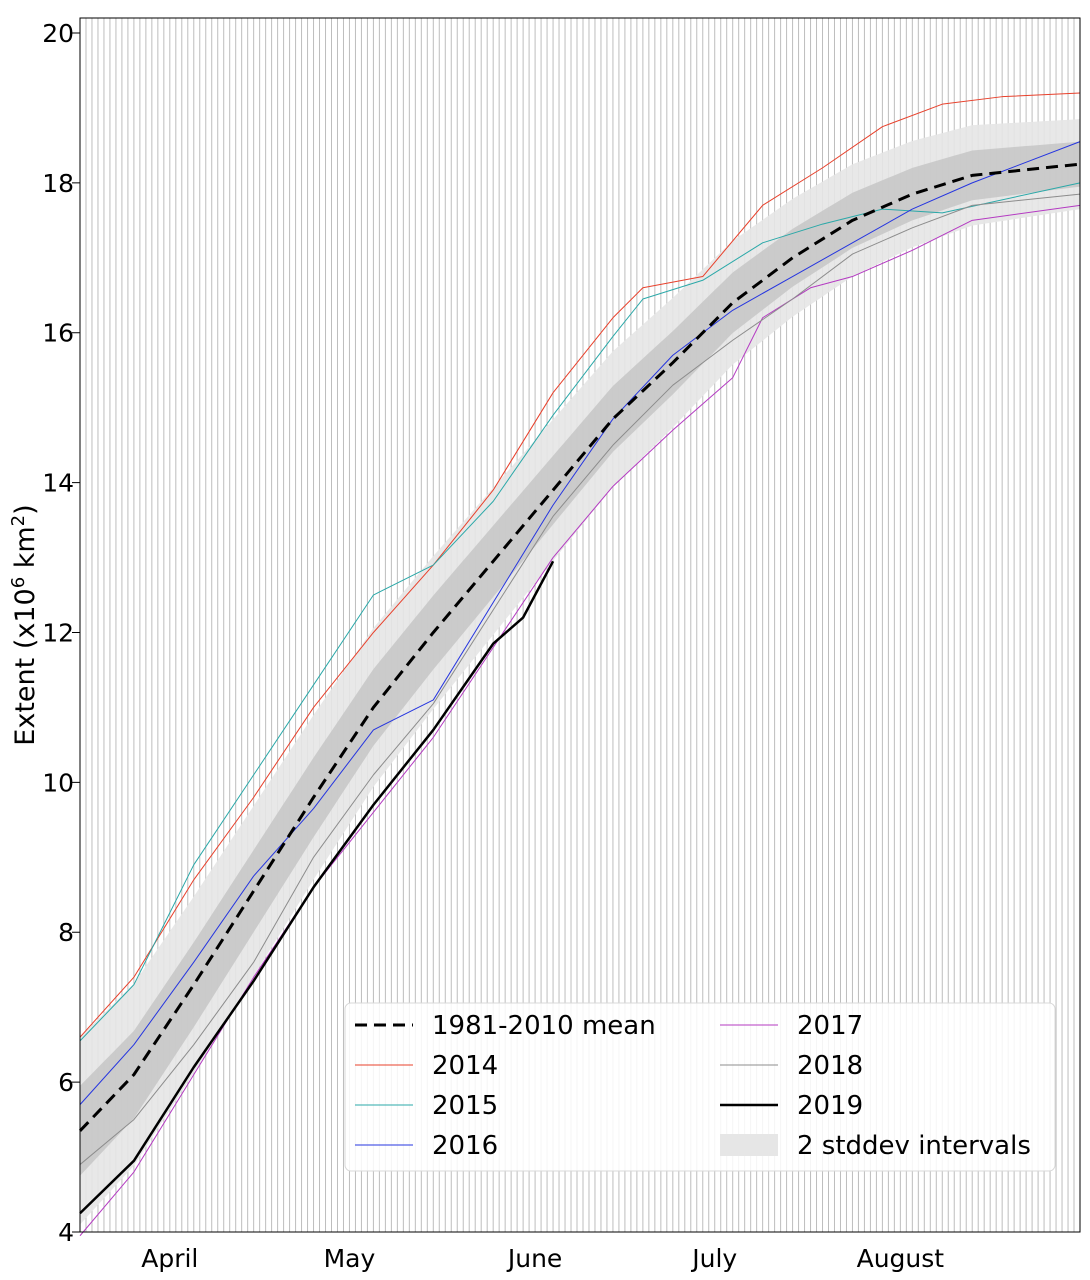  What do you see at coordinates (58, 333) in the screenshot?
I see `y-tick-label: 16` at bounding box center [58, 333].